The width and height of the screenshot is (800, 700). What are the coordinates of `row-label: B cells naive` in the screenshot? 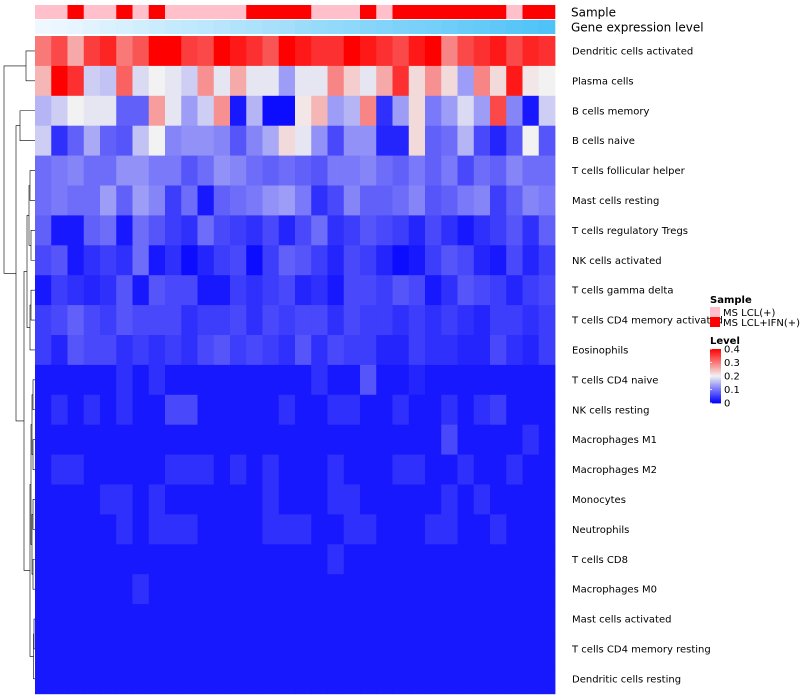 It's located at (603, 141).